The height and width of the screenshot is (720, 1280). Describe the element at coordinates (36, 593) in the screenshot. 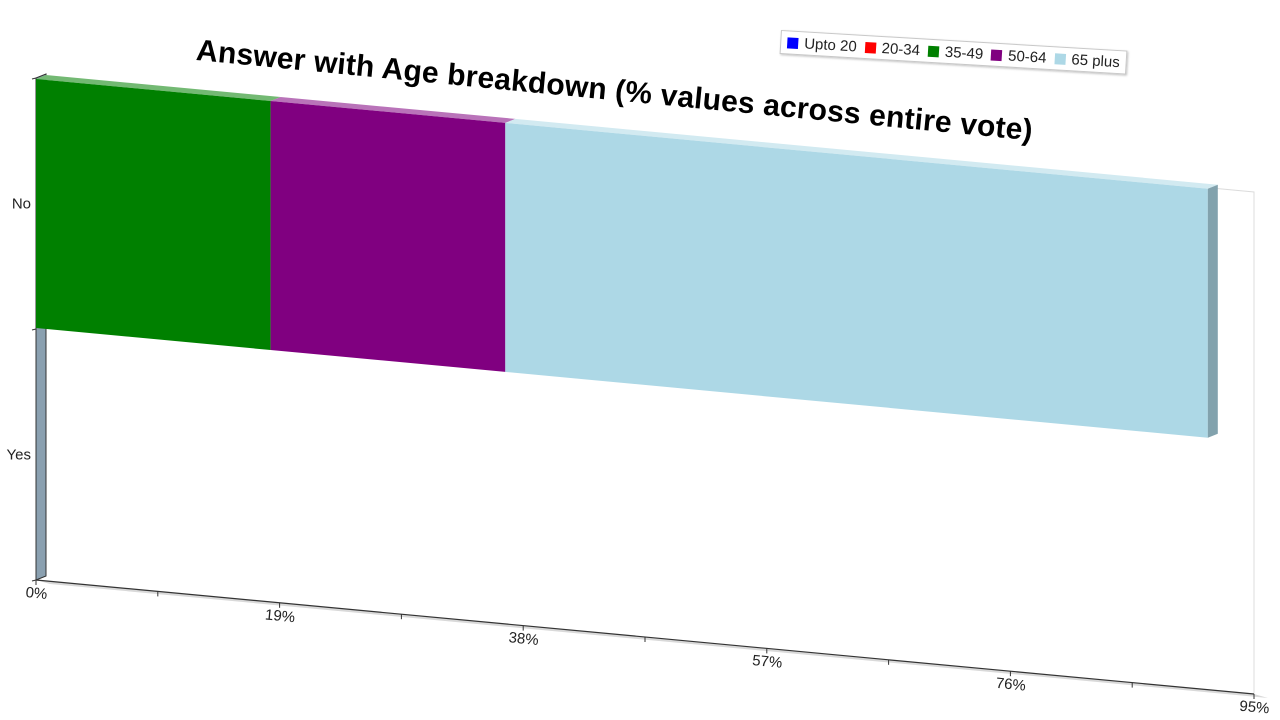

I see `x-tick-label: 0%` at that location.